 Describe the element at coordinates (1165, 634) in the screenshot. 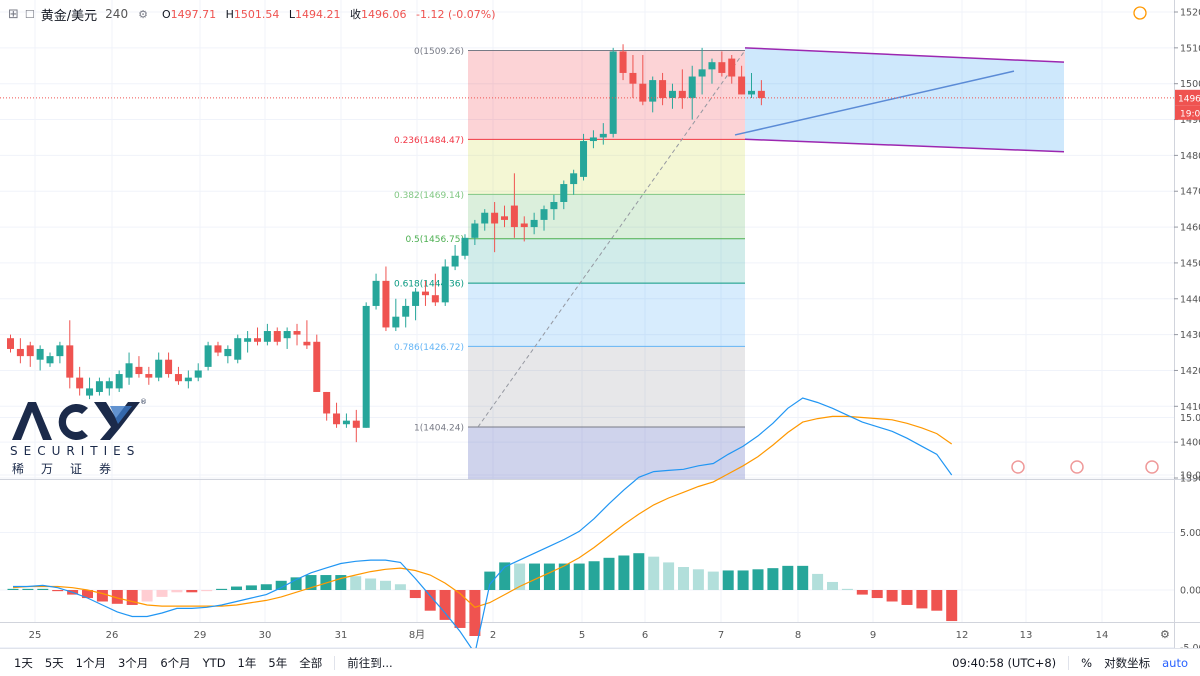

I see `axis-settings-icon: ⚙` at that location.